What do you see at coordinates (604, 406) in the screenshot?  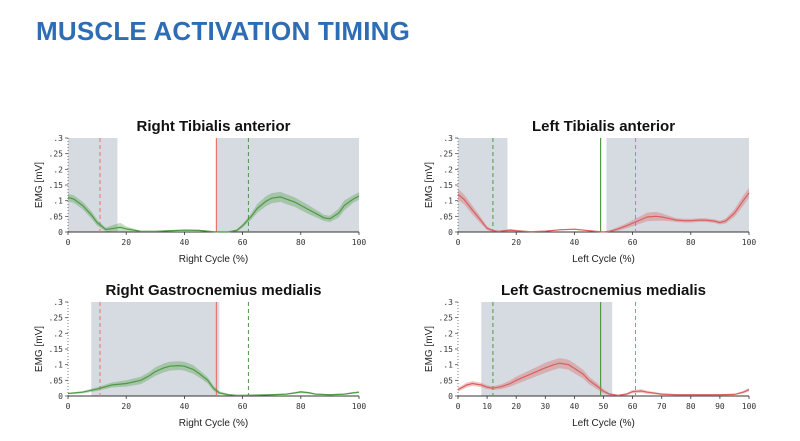 I see `x-tick-label: 50` at bounding box center [604, 406].